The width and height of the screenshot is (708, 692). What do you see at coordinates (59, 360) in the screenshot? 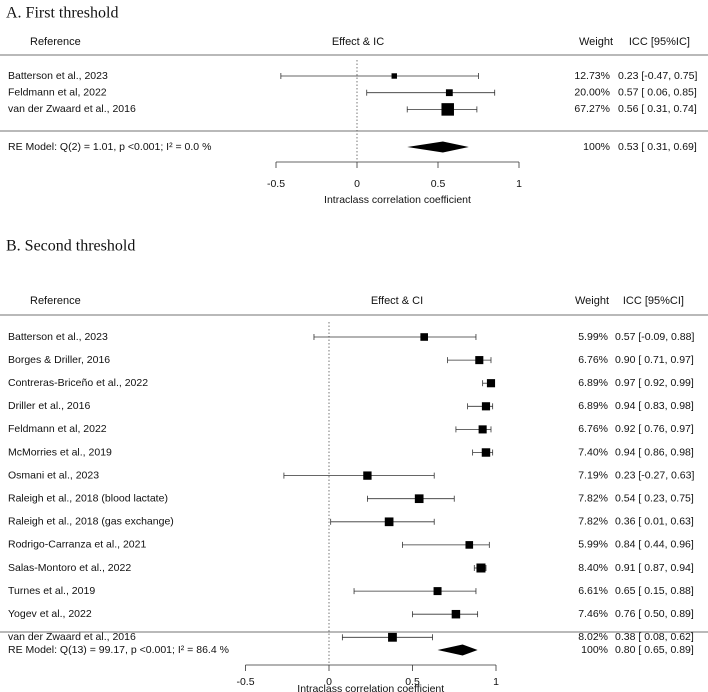
I see `study-reference: Borges & Driller, 2016` at bounding box center [59, 360].